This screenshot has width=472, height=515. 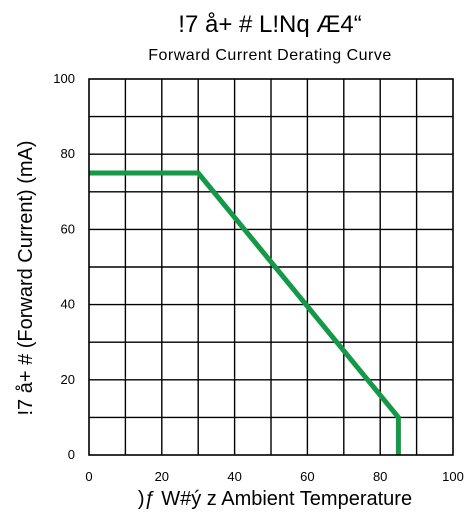 What do you see at coordinates (274, 476) in the screenshot?
I see `x-tick-labels: 0 20 40 60 80 100` at bounding box center [274, 476].